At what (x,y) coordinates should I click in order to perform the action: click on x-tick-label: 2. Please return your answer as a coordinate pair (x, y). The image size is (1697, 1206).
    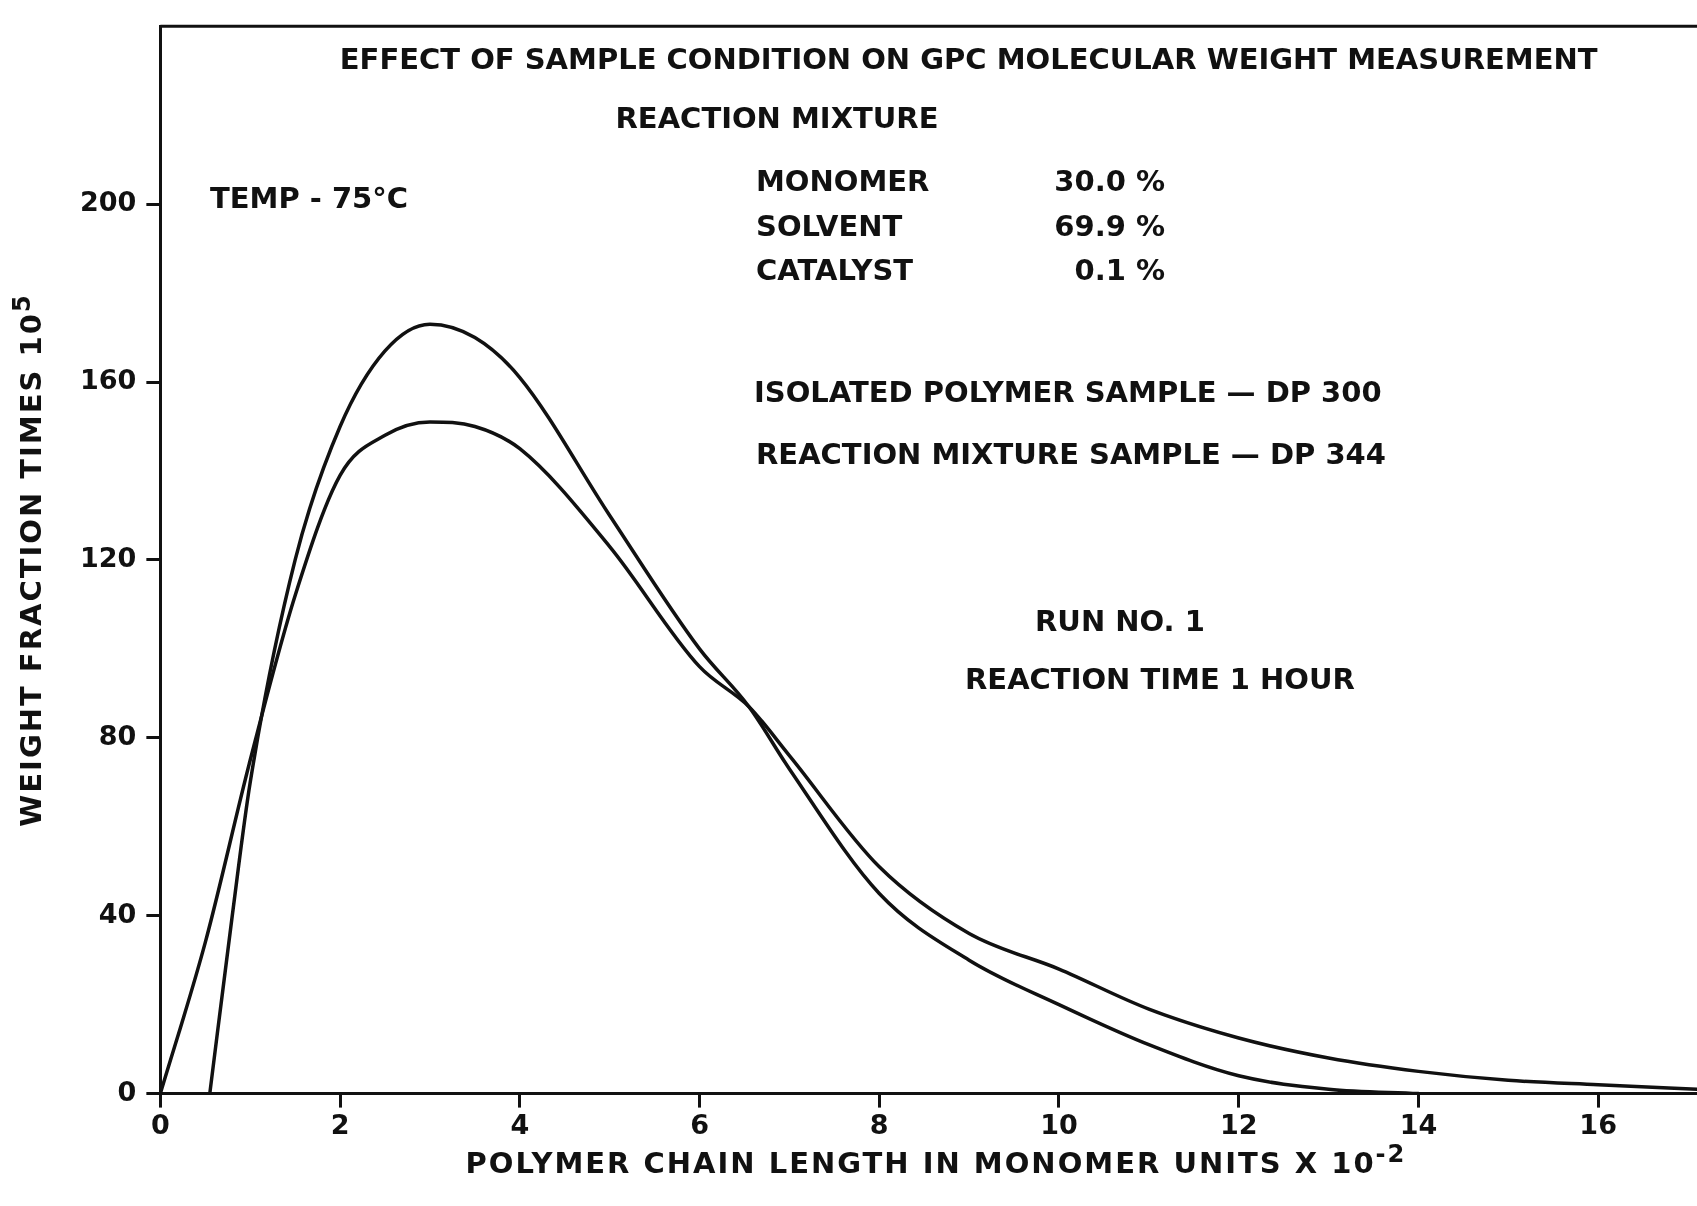
    Looking at the image, I should click on (340, 1124).